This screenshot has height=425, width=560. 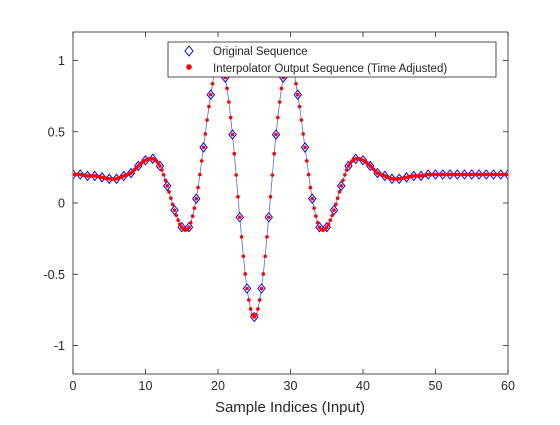 I want to click on y-tick-label: 0, so click(x=61, y=204).